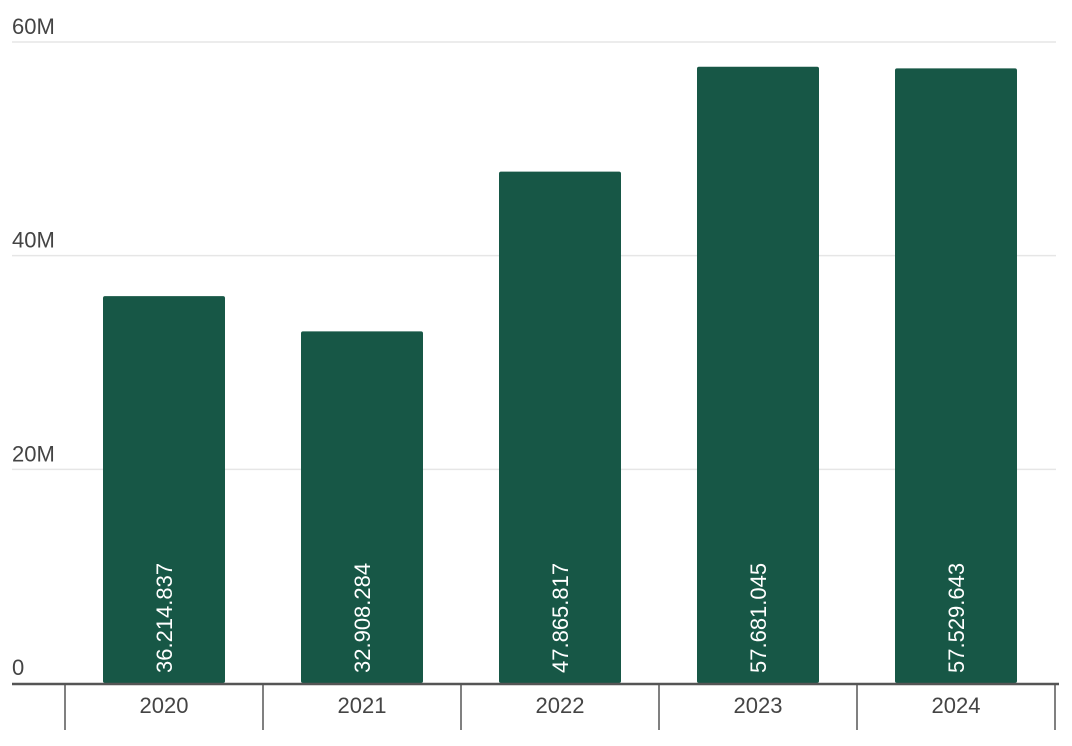 The width and height of the screenshot is (1072, 746). What do you see at coordinates (33, 453) in the screenshot?
I see `y-tick-label: 20M` at bounding box center [33, 453].